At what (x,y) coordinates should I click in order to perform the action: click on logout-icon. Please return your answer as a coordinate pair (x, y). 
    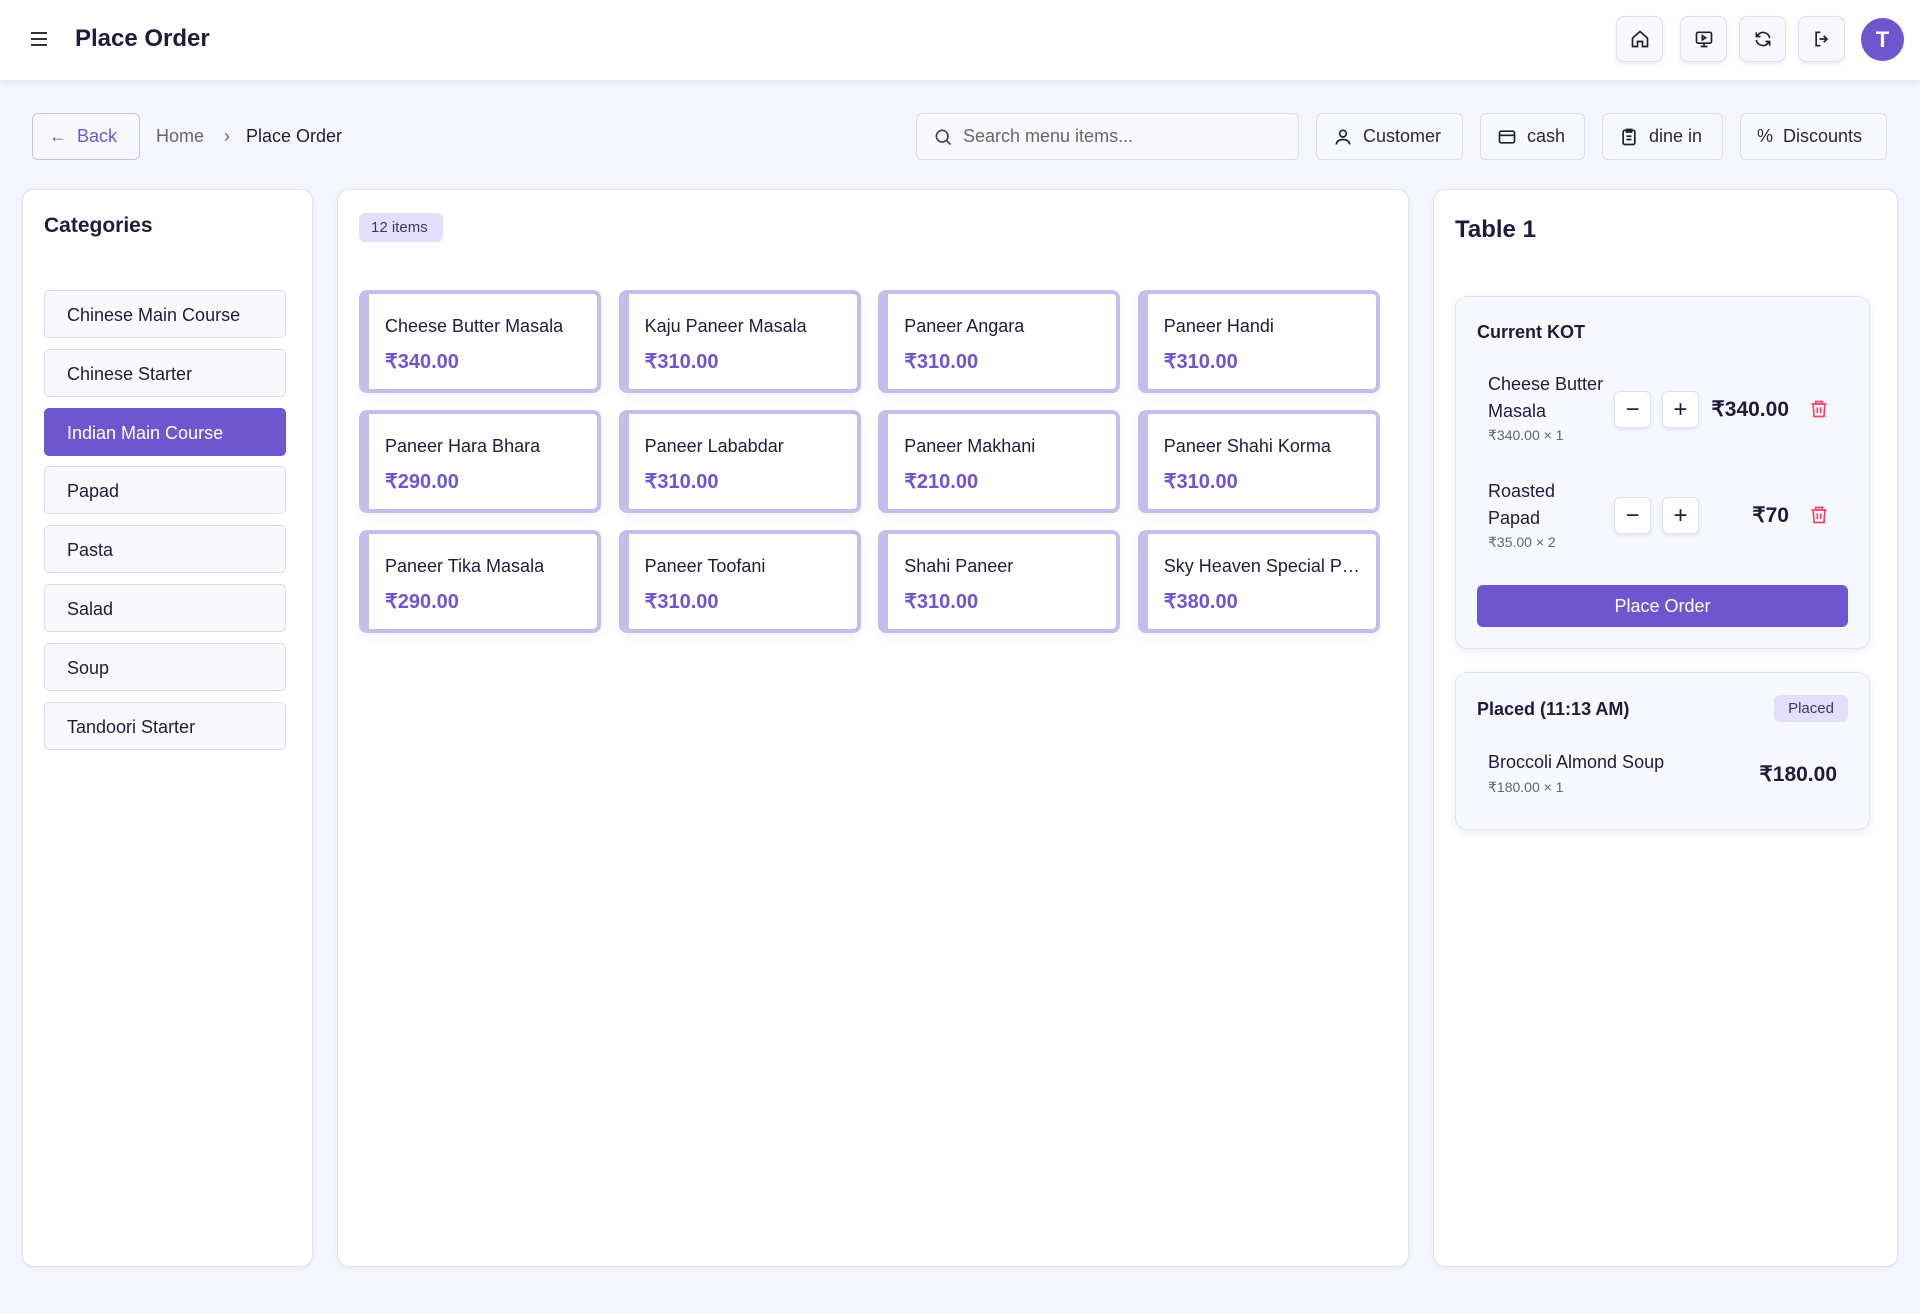
    Looking at the image, I should click on (1821, 39).